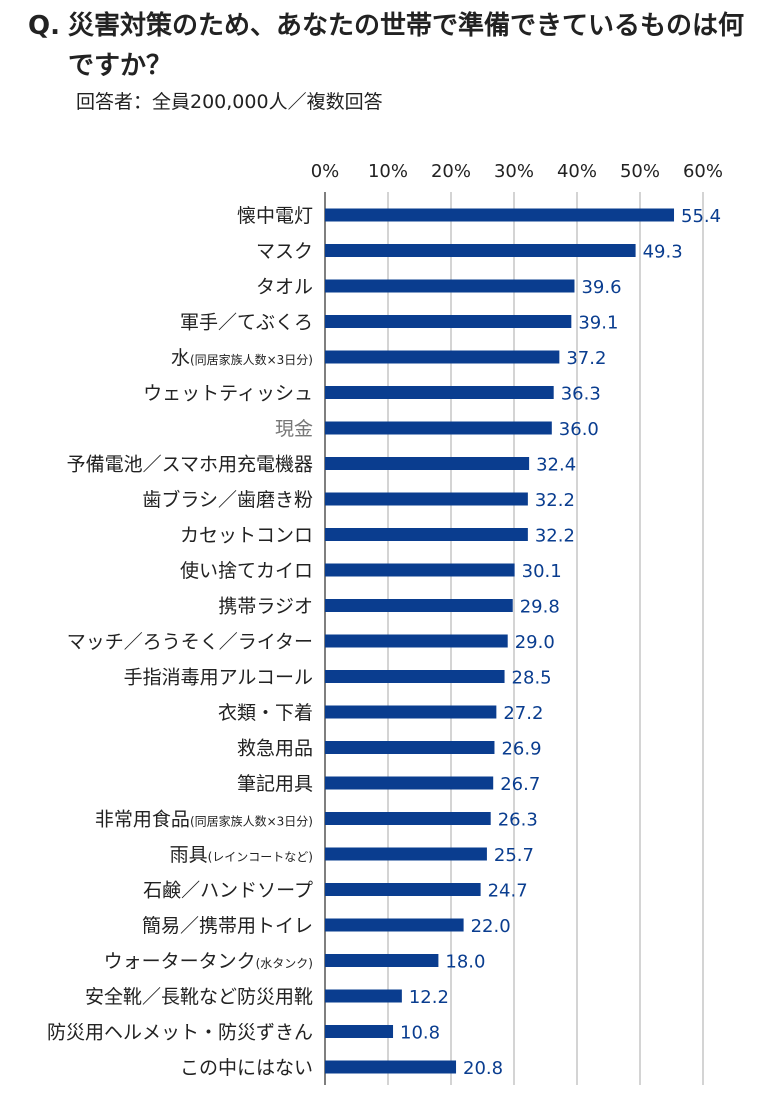 The height and width of the screenshot is (1120, 780). I want to click on value-label: 32.2, so click(555, 536).